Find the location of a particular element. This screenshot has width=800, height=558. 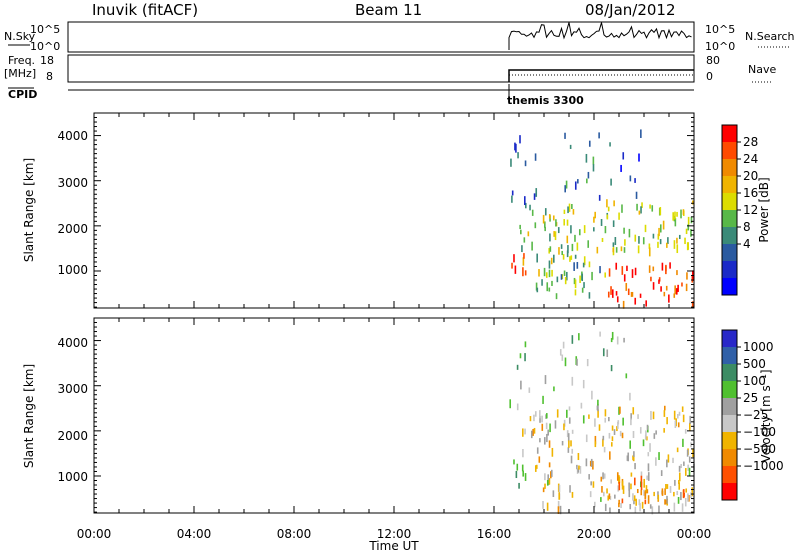

nsky-tick-bottom: 10^0 is located at coordinates (45, 46).